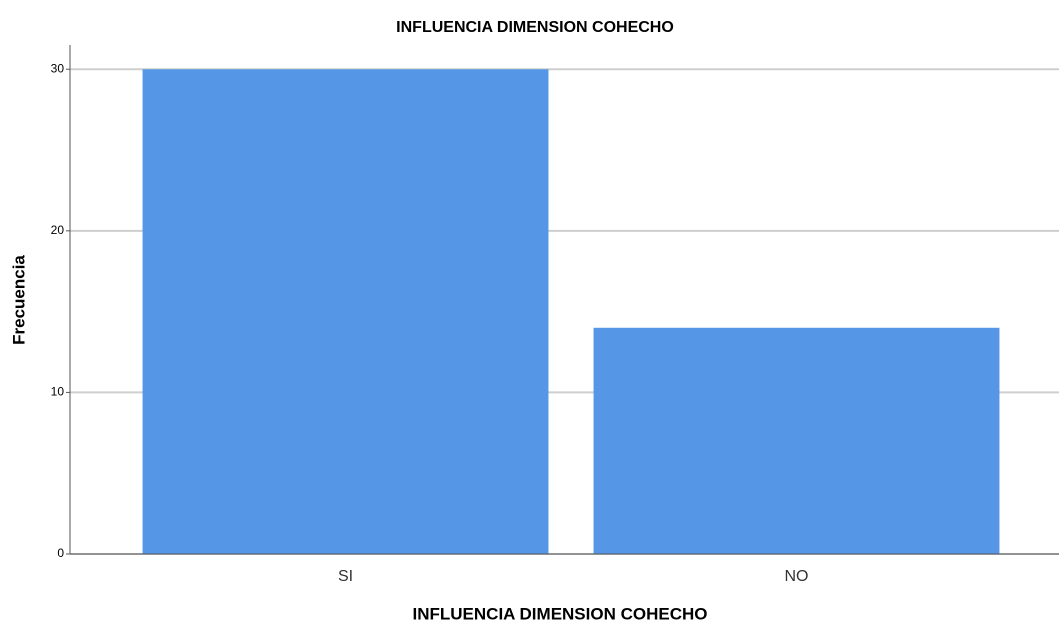 The image size is (1059, 626). I want to click on chart-title: INFLUENCIA DIMENSION COHECHO, so click(535, 27).